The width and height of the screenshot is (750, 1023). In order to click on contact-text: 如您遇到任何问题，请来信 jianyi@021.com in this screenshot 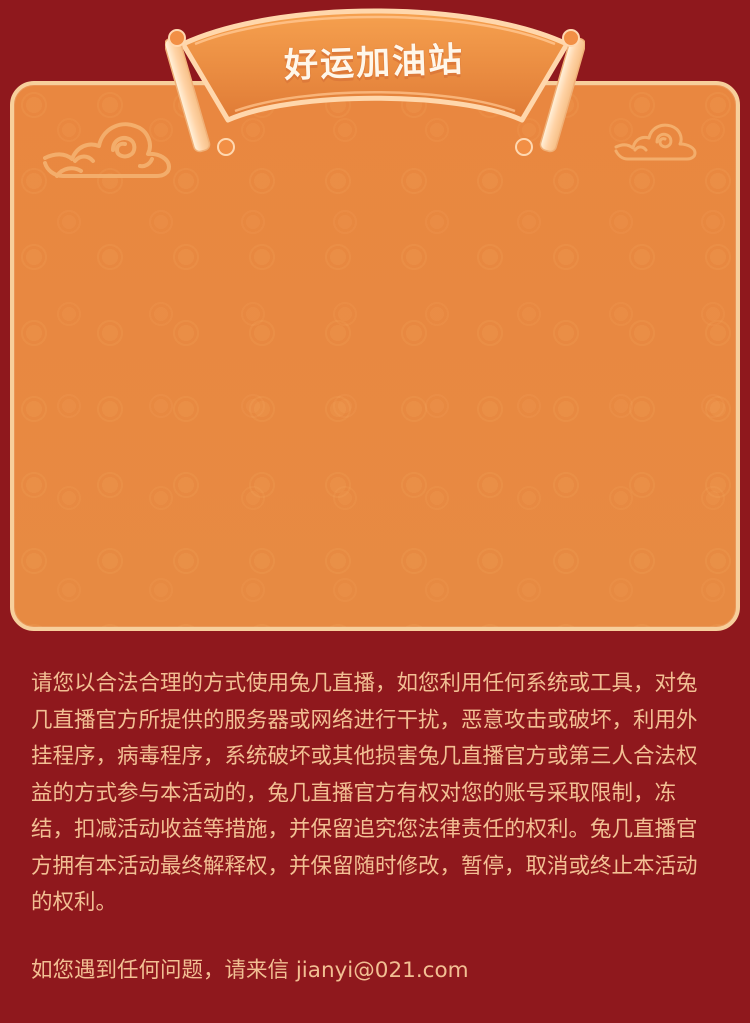, I will do `click(250, 970)`.